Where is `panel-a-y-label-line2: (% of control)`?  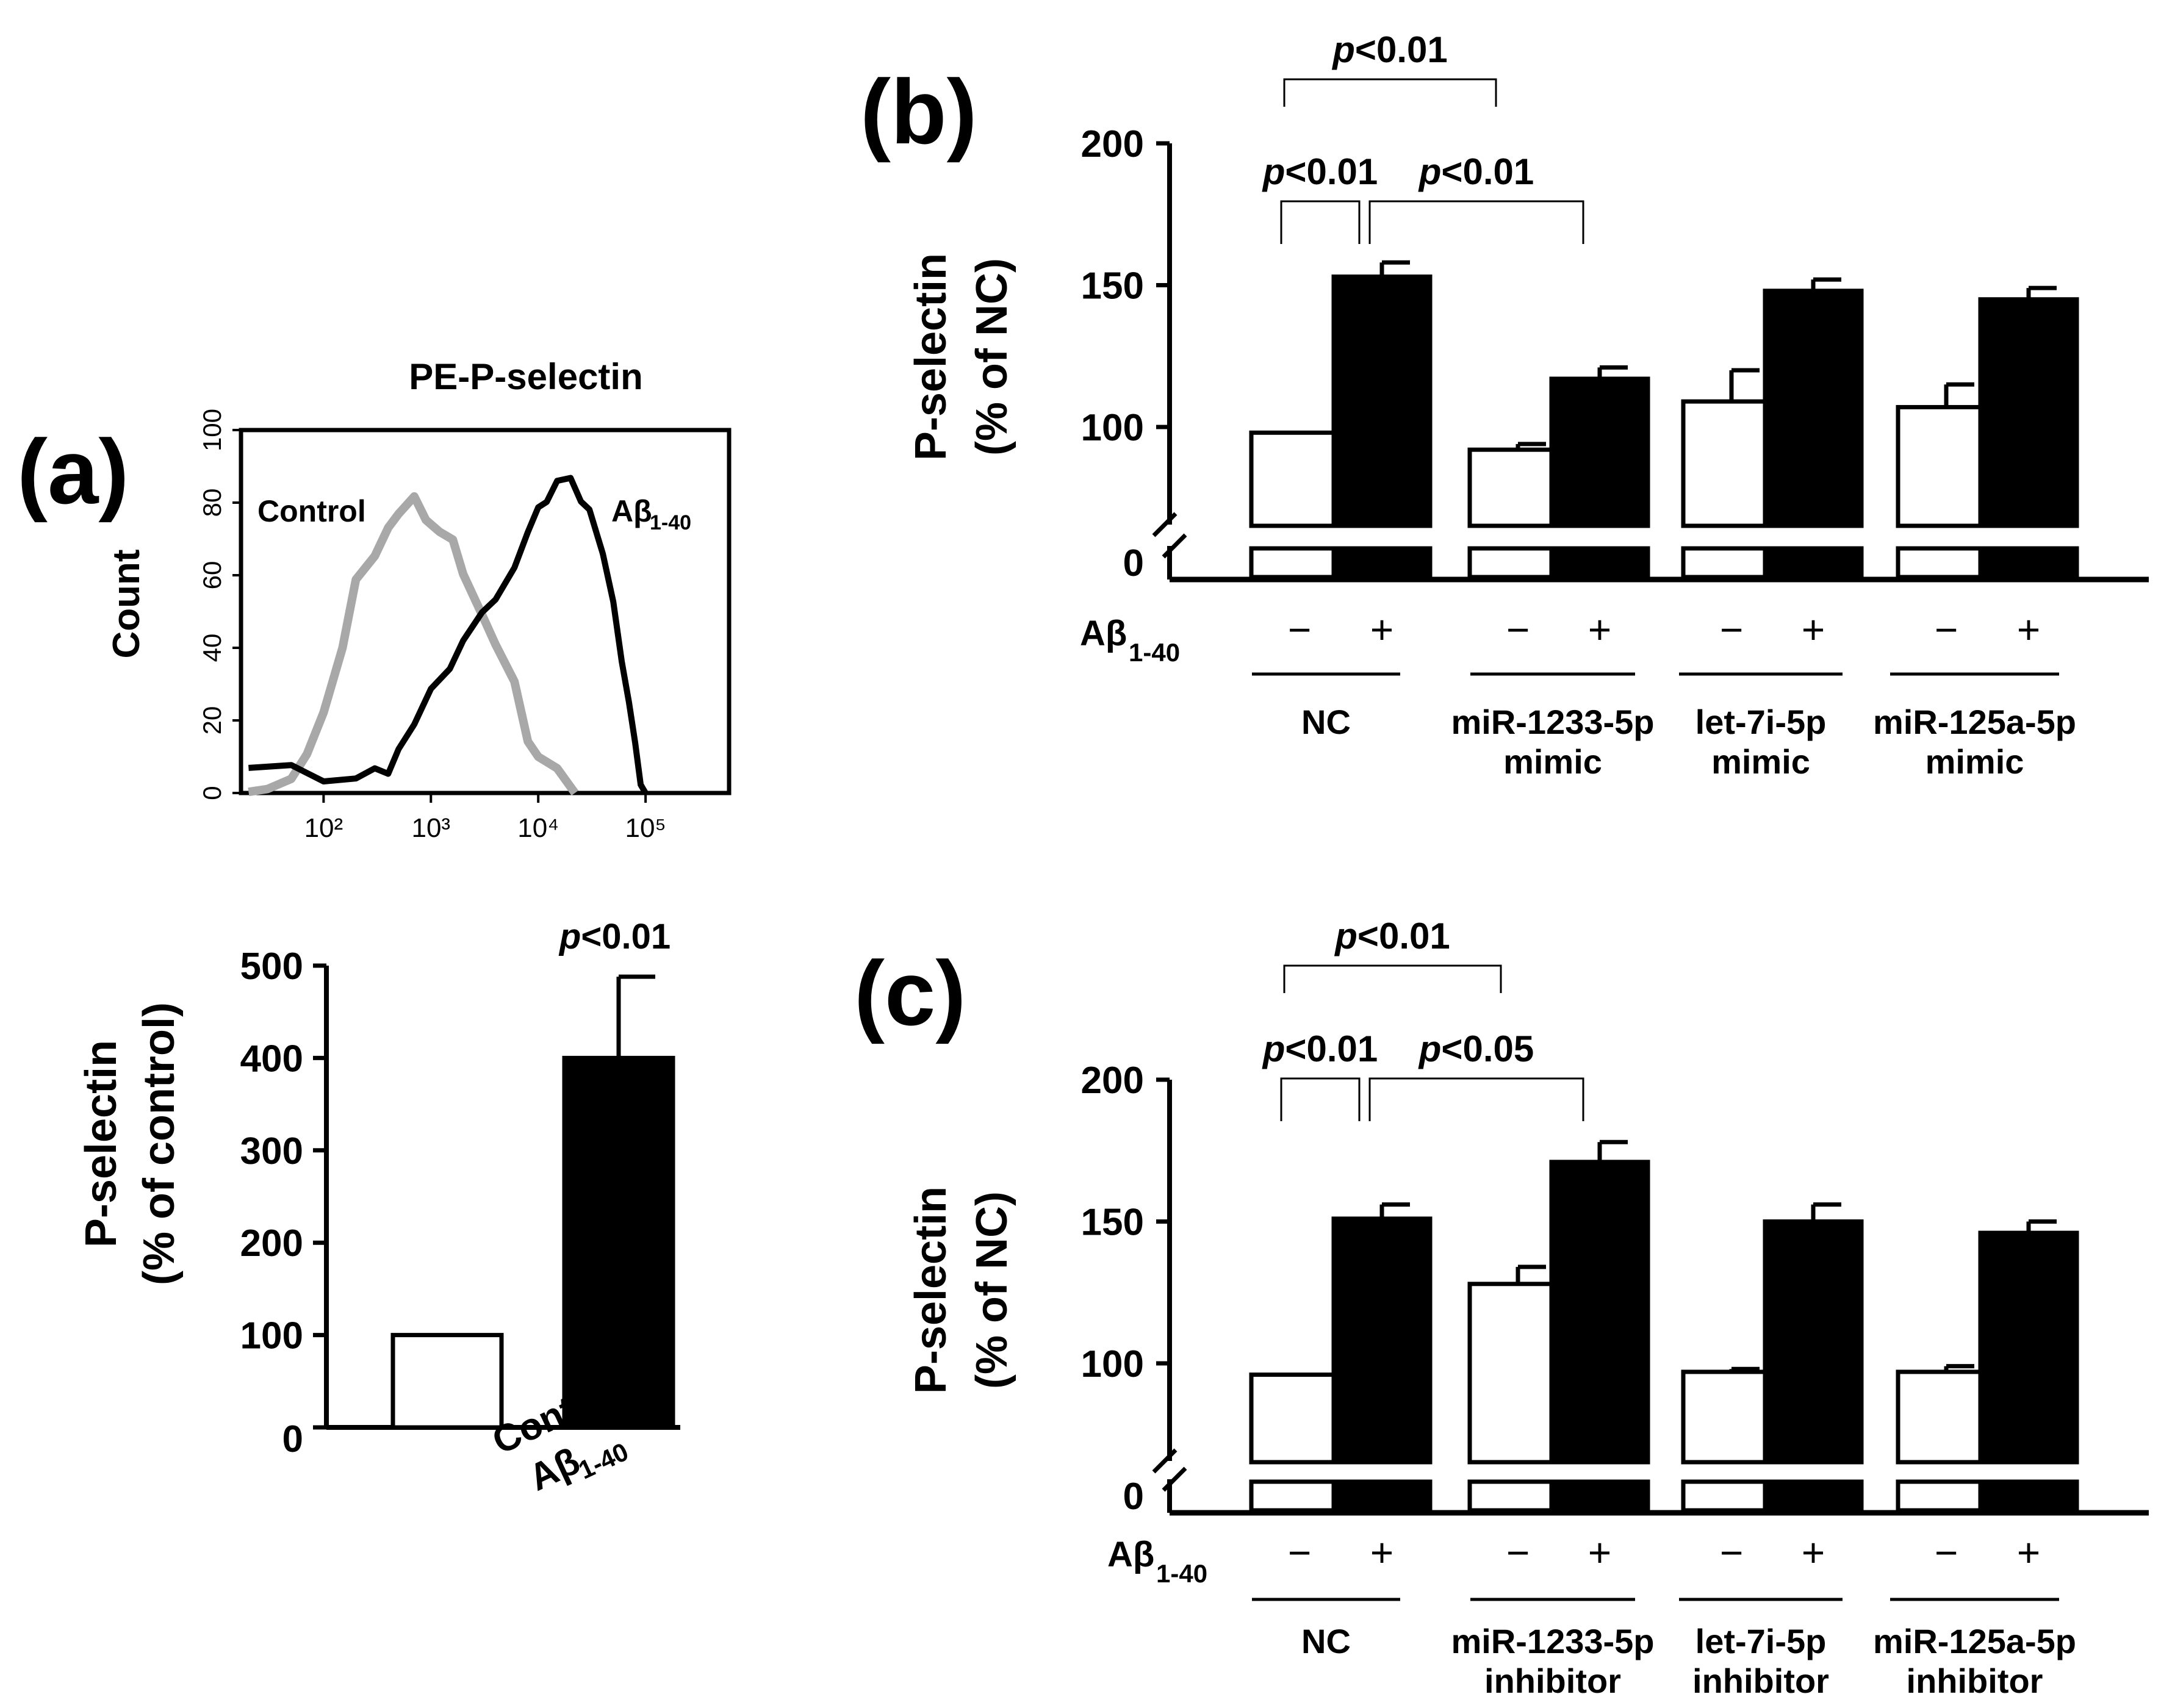 panel-a-y-label-line2: (% of control) is located at coordinates (160, 1143).